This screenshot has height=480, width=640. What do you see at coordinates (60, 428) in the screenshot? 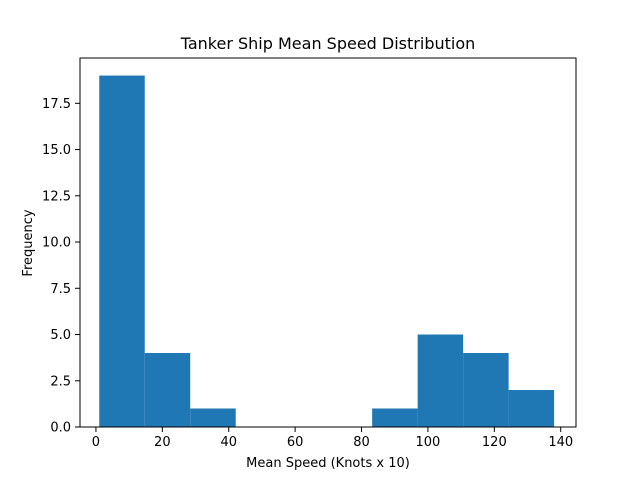
I see `y-tick-label: 0.0` at bounding box center [60, 428].